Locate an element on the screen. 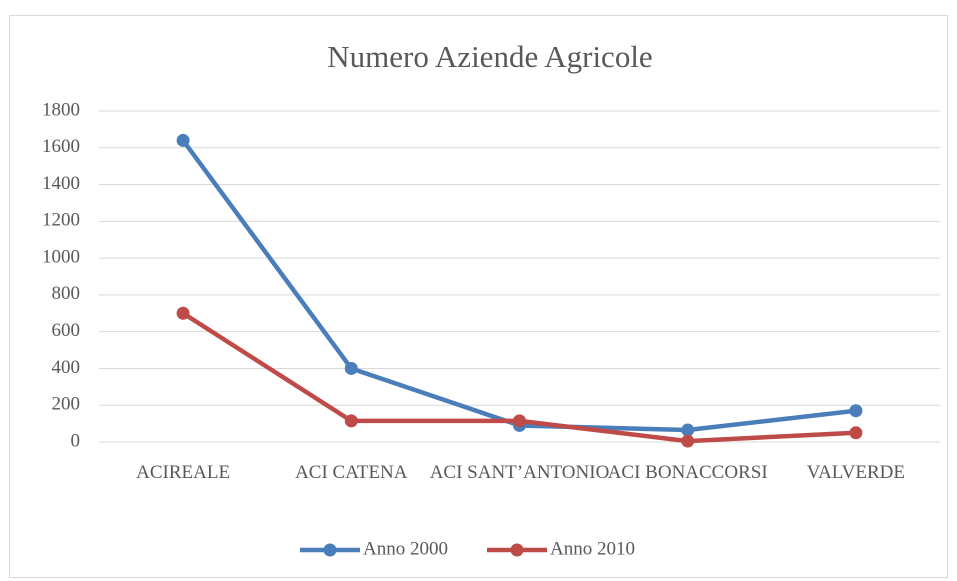 The height and width of the screenshot is (581, 957). x-tick-label: VALVERDE is located at coordinates (855, 472).